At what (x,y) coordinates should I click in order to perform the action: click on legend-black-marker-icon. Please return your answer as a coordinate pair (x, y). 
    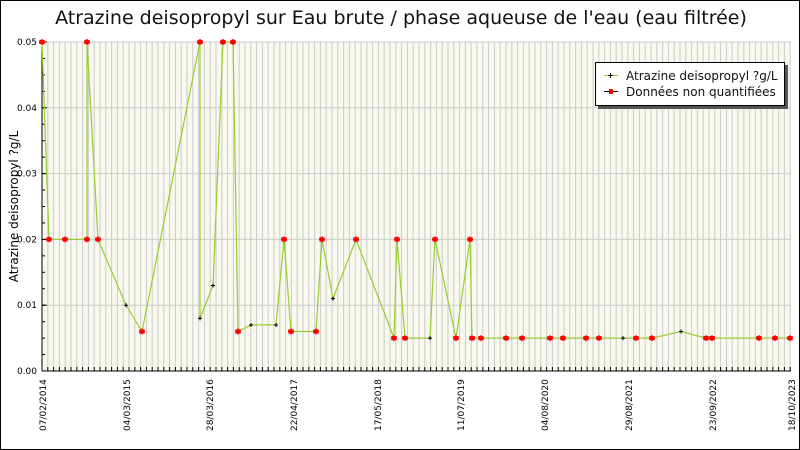
    Looking at the image, I should click on (611, 76).